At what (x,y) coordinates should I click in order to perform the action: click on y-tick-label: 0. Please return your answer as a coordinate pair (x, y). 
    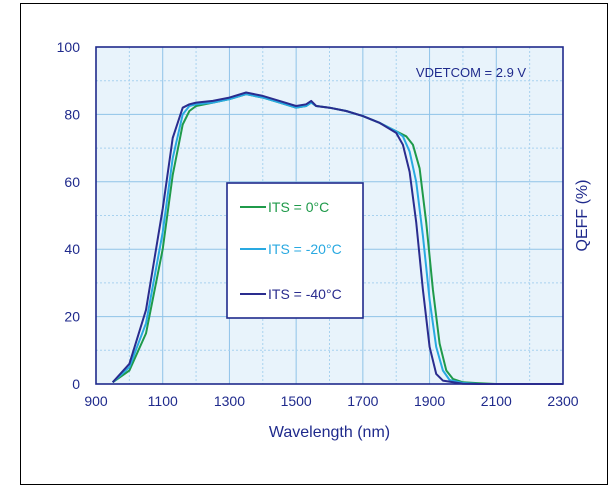
    Looking at the image, I should click on (76, 384).